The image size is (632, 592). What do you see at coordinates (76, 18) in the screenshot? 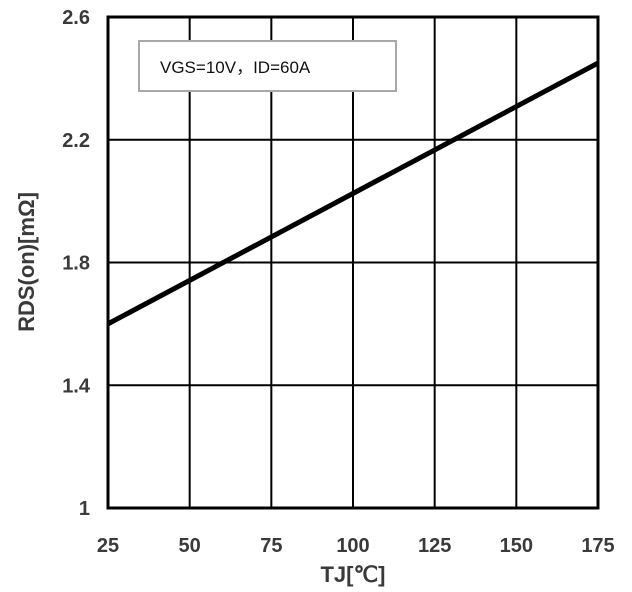
I see `y-tick-label: 2.6` at bounding box center [76, 18].